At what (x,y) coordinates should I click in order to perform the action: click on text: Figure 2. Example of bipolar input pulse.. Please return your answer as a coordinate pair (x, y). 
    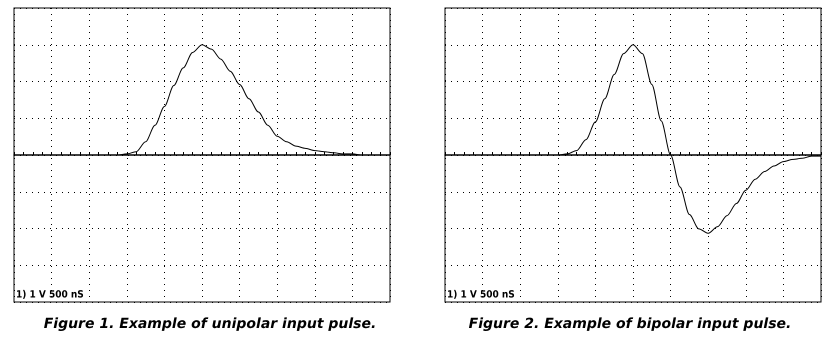
    Looking at the image, I should click on (630, 324).